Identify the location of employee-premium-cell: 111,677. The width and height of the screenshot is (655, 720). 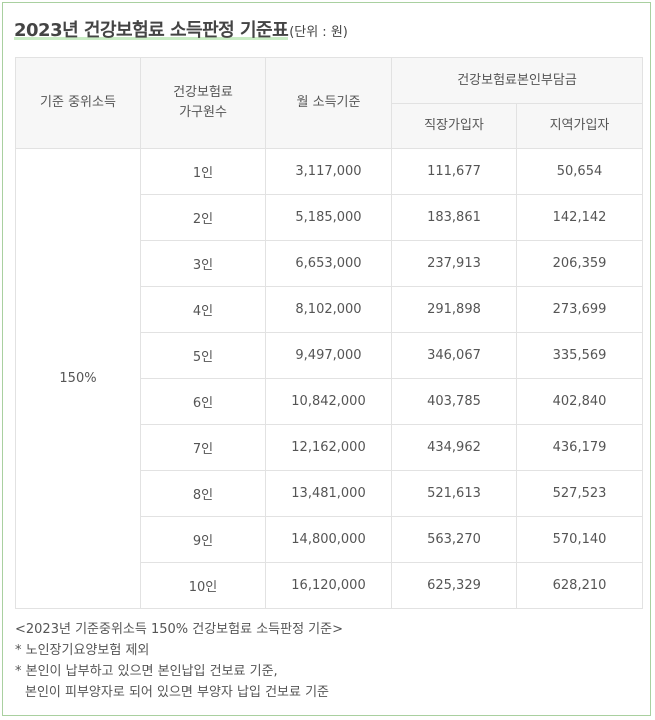
(454, 171).